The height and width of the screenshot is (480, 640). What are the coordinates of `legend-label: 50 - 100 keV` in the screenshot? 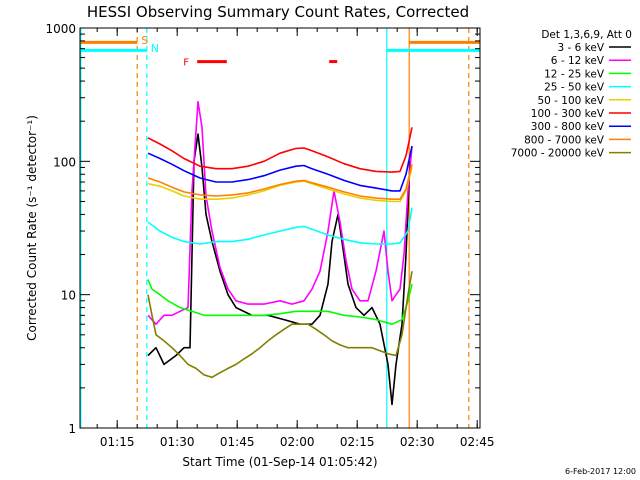 It's located at (570, 101).